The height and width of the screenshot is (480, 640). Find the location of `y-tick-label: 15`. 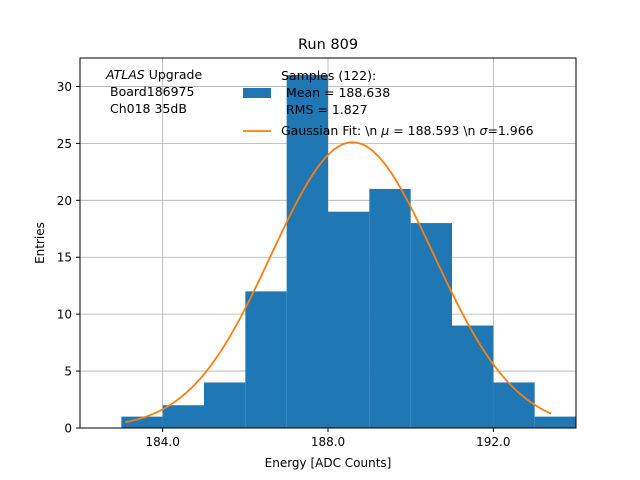

y-tick-label: 15 is located at coordinates (64, 258).